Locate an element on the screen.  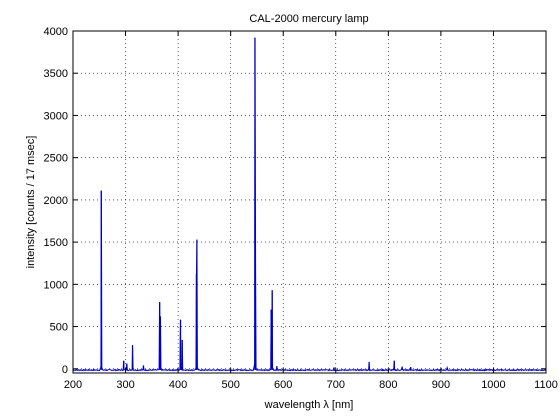
x-tick-label: 800 is located at coordinates (388, 385).